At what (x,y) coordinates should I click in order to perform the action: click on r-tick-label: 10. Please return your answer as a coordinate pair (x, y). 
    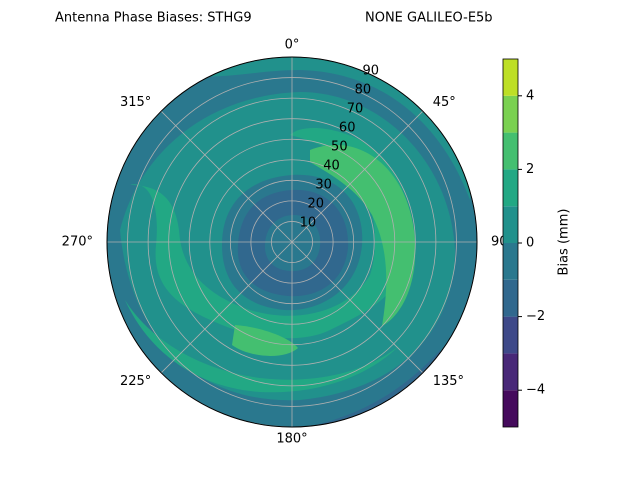
    Looking at the image, I should click on (308, 223).